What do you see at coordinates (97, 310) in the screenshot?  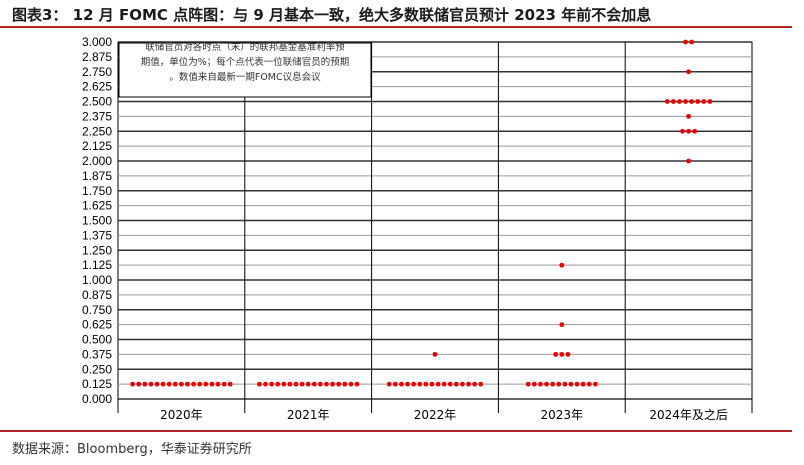 I see `y-tick-label: 0.750` at bounding box center [97, 310].